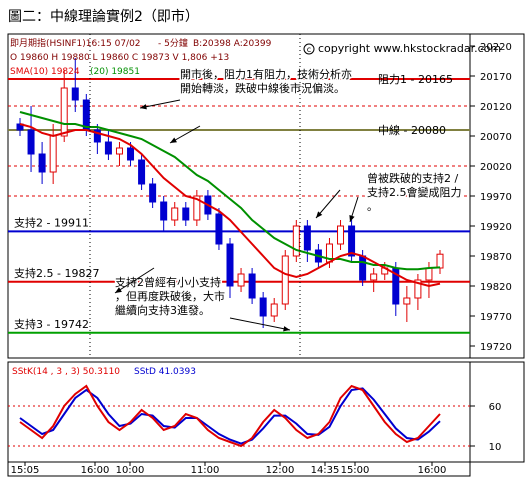 This screenshot has width=532, height=492. What do you see at coordinates (165, 372) in the screenshot?
I see `stoch-d-label: SStD 41.0393` at bounding box center [165, 372].